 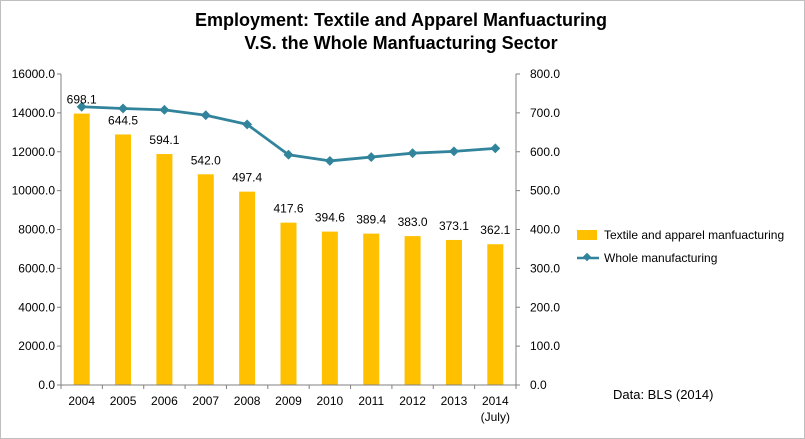 What do you see at coordinates (412, 153) in the screenshot?
I see `marker-whole-2012` at bounding box center [412, 153].